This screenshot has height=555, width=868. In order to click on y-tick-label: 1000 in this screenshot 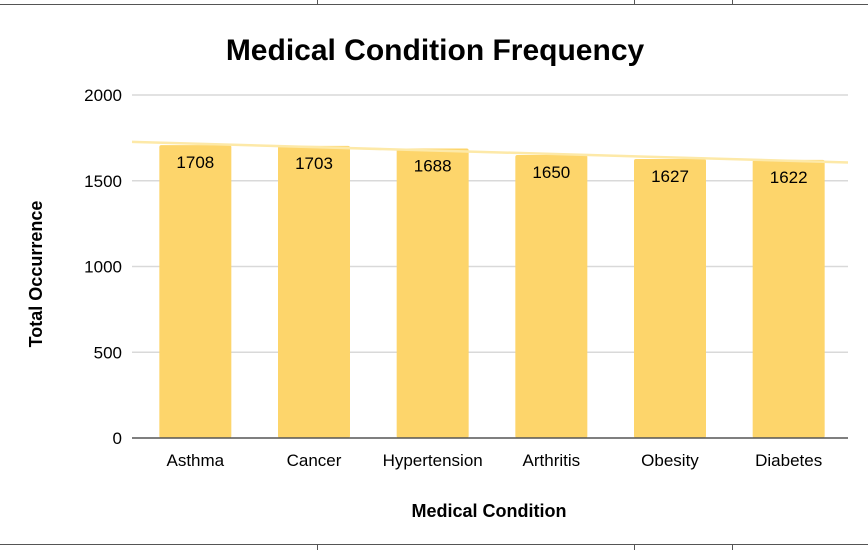, I will do `click(103, 267)`.